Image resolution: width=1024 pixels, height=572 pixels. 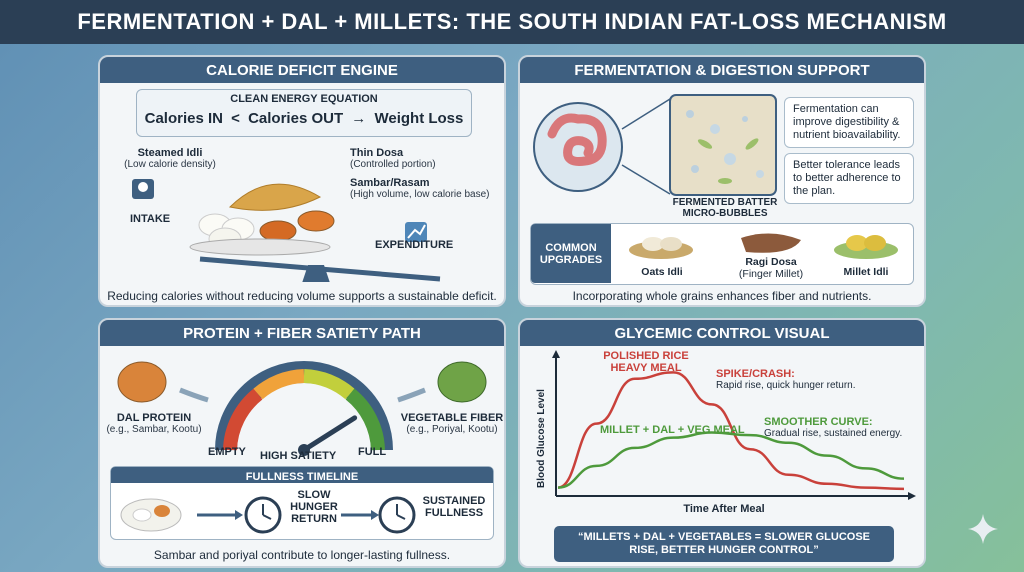 I want to click on balance-scale-illustration, so click(x=286, y=230).